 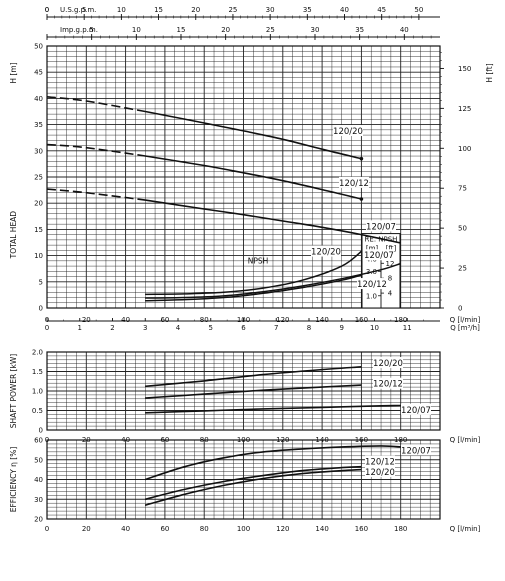 I want to click on head-ft-axis-label: H [ft], so click(x=489, y=72).